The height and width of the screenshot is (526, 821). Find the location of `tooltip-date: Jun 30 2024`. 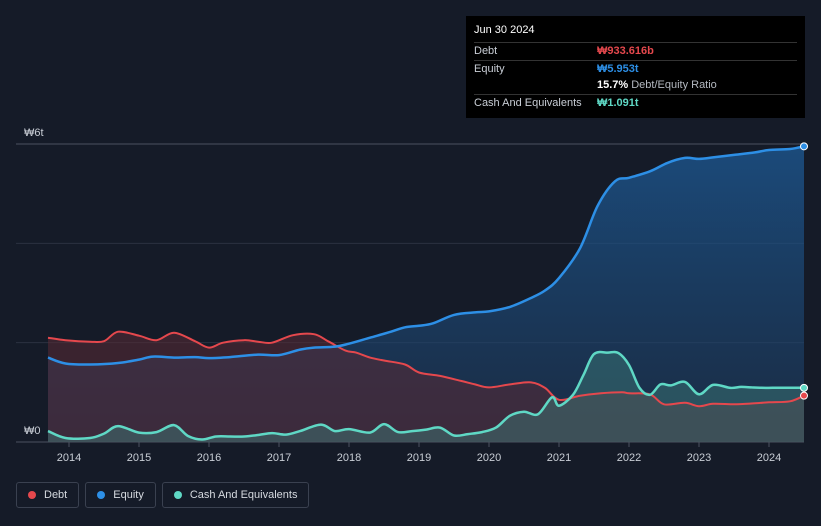

tooltip-date: Jun 30 2024 is located at coordinates (504, 30).